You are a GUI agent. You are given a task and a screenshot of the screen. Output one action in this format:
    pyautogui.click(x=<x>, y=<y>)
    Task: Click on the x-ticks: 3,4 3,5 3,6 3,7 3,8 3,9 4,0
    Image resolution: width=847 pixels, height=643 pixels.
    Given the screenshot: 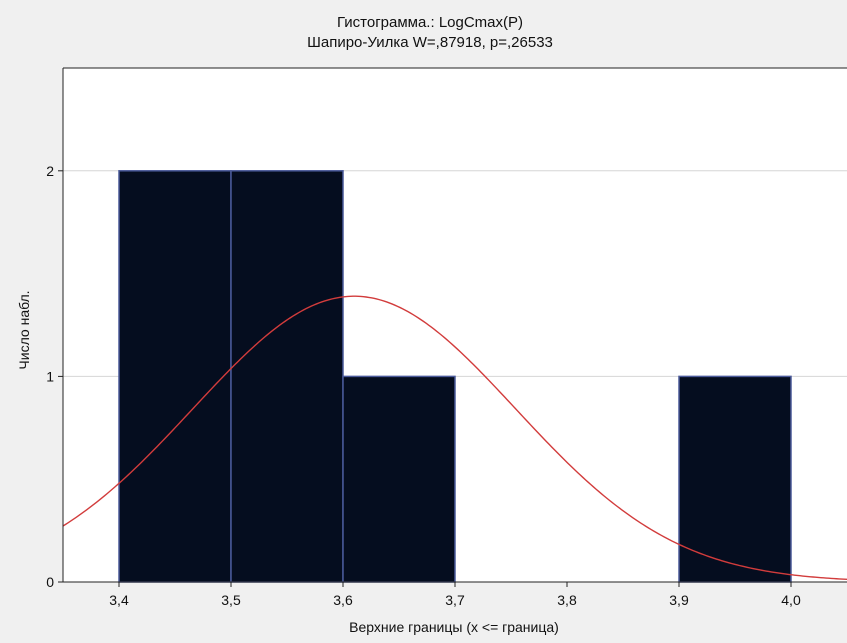 What is the action you would take?
    pyautogui.click(x=455, y=595)
    